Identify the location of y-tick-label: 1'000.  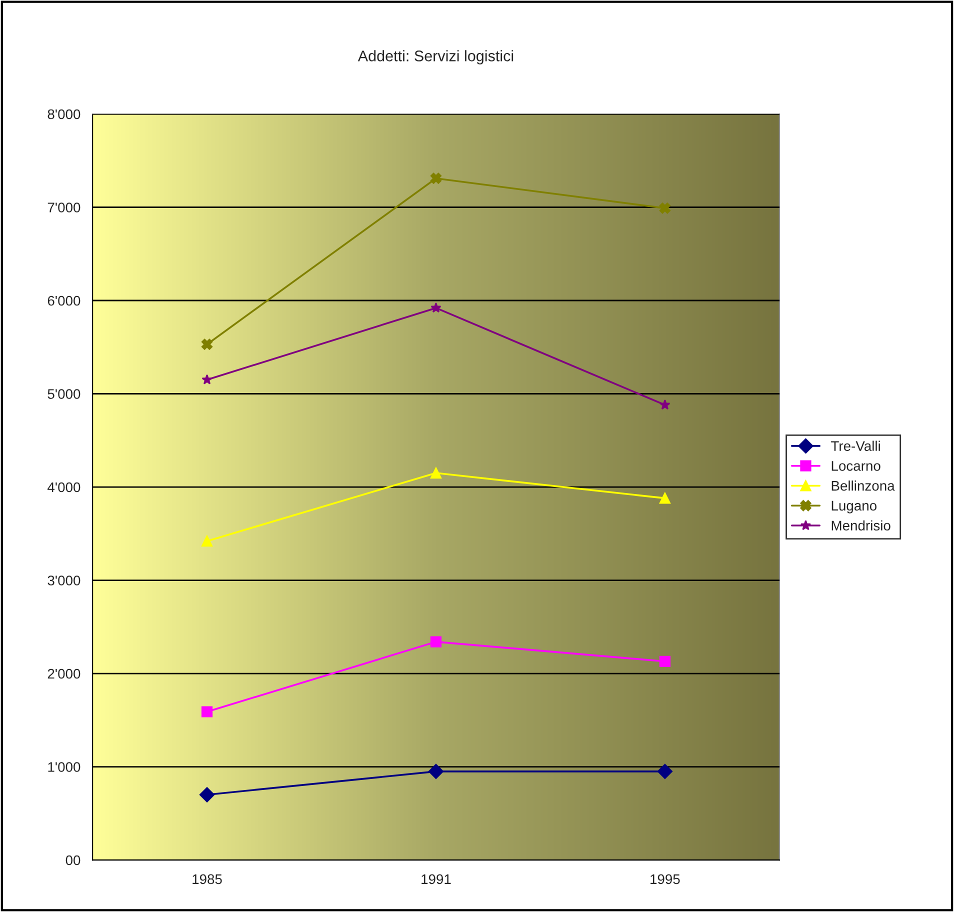
(64, 767).